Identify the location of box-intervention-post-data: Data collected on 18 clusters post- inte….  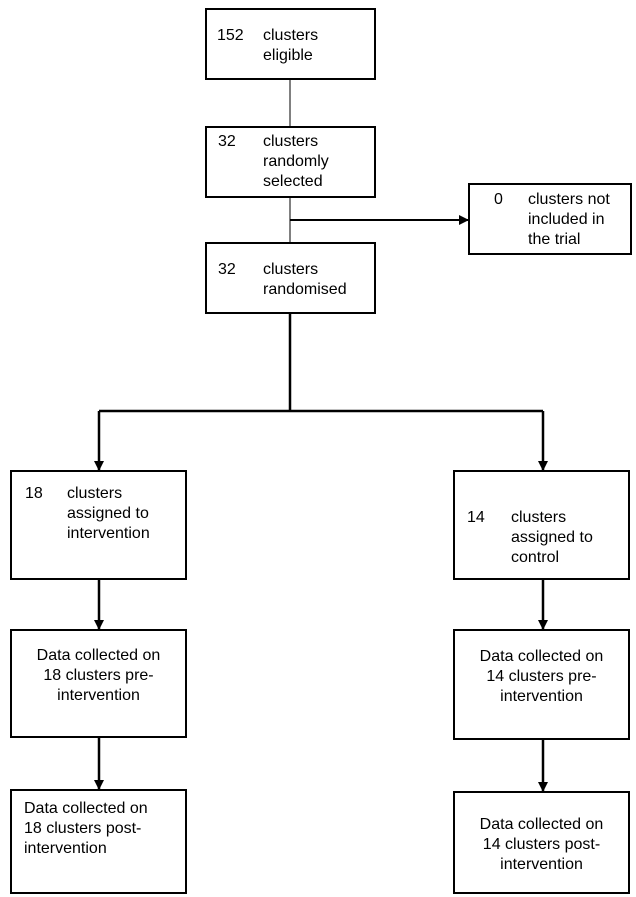
(98, 841).